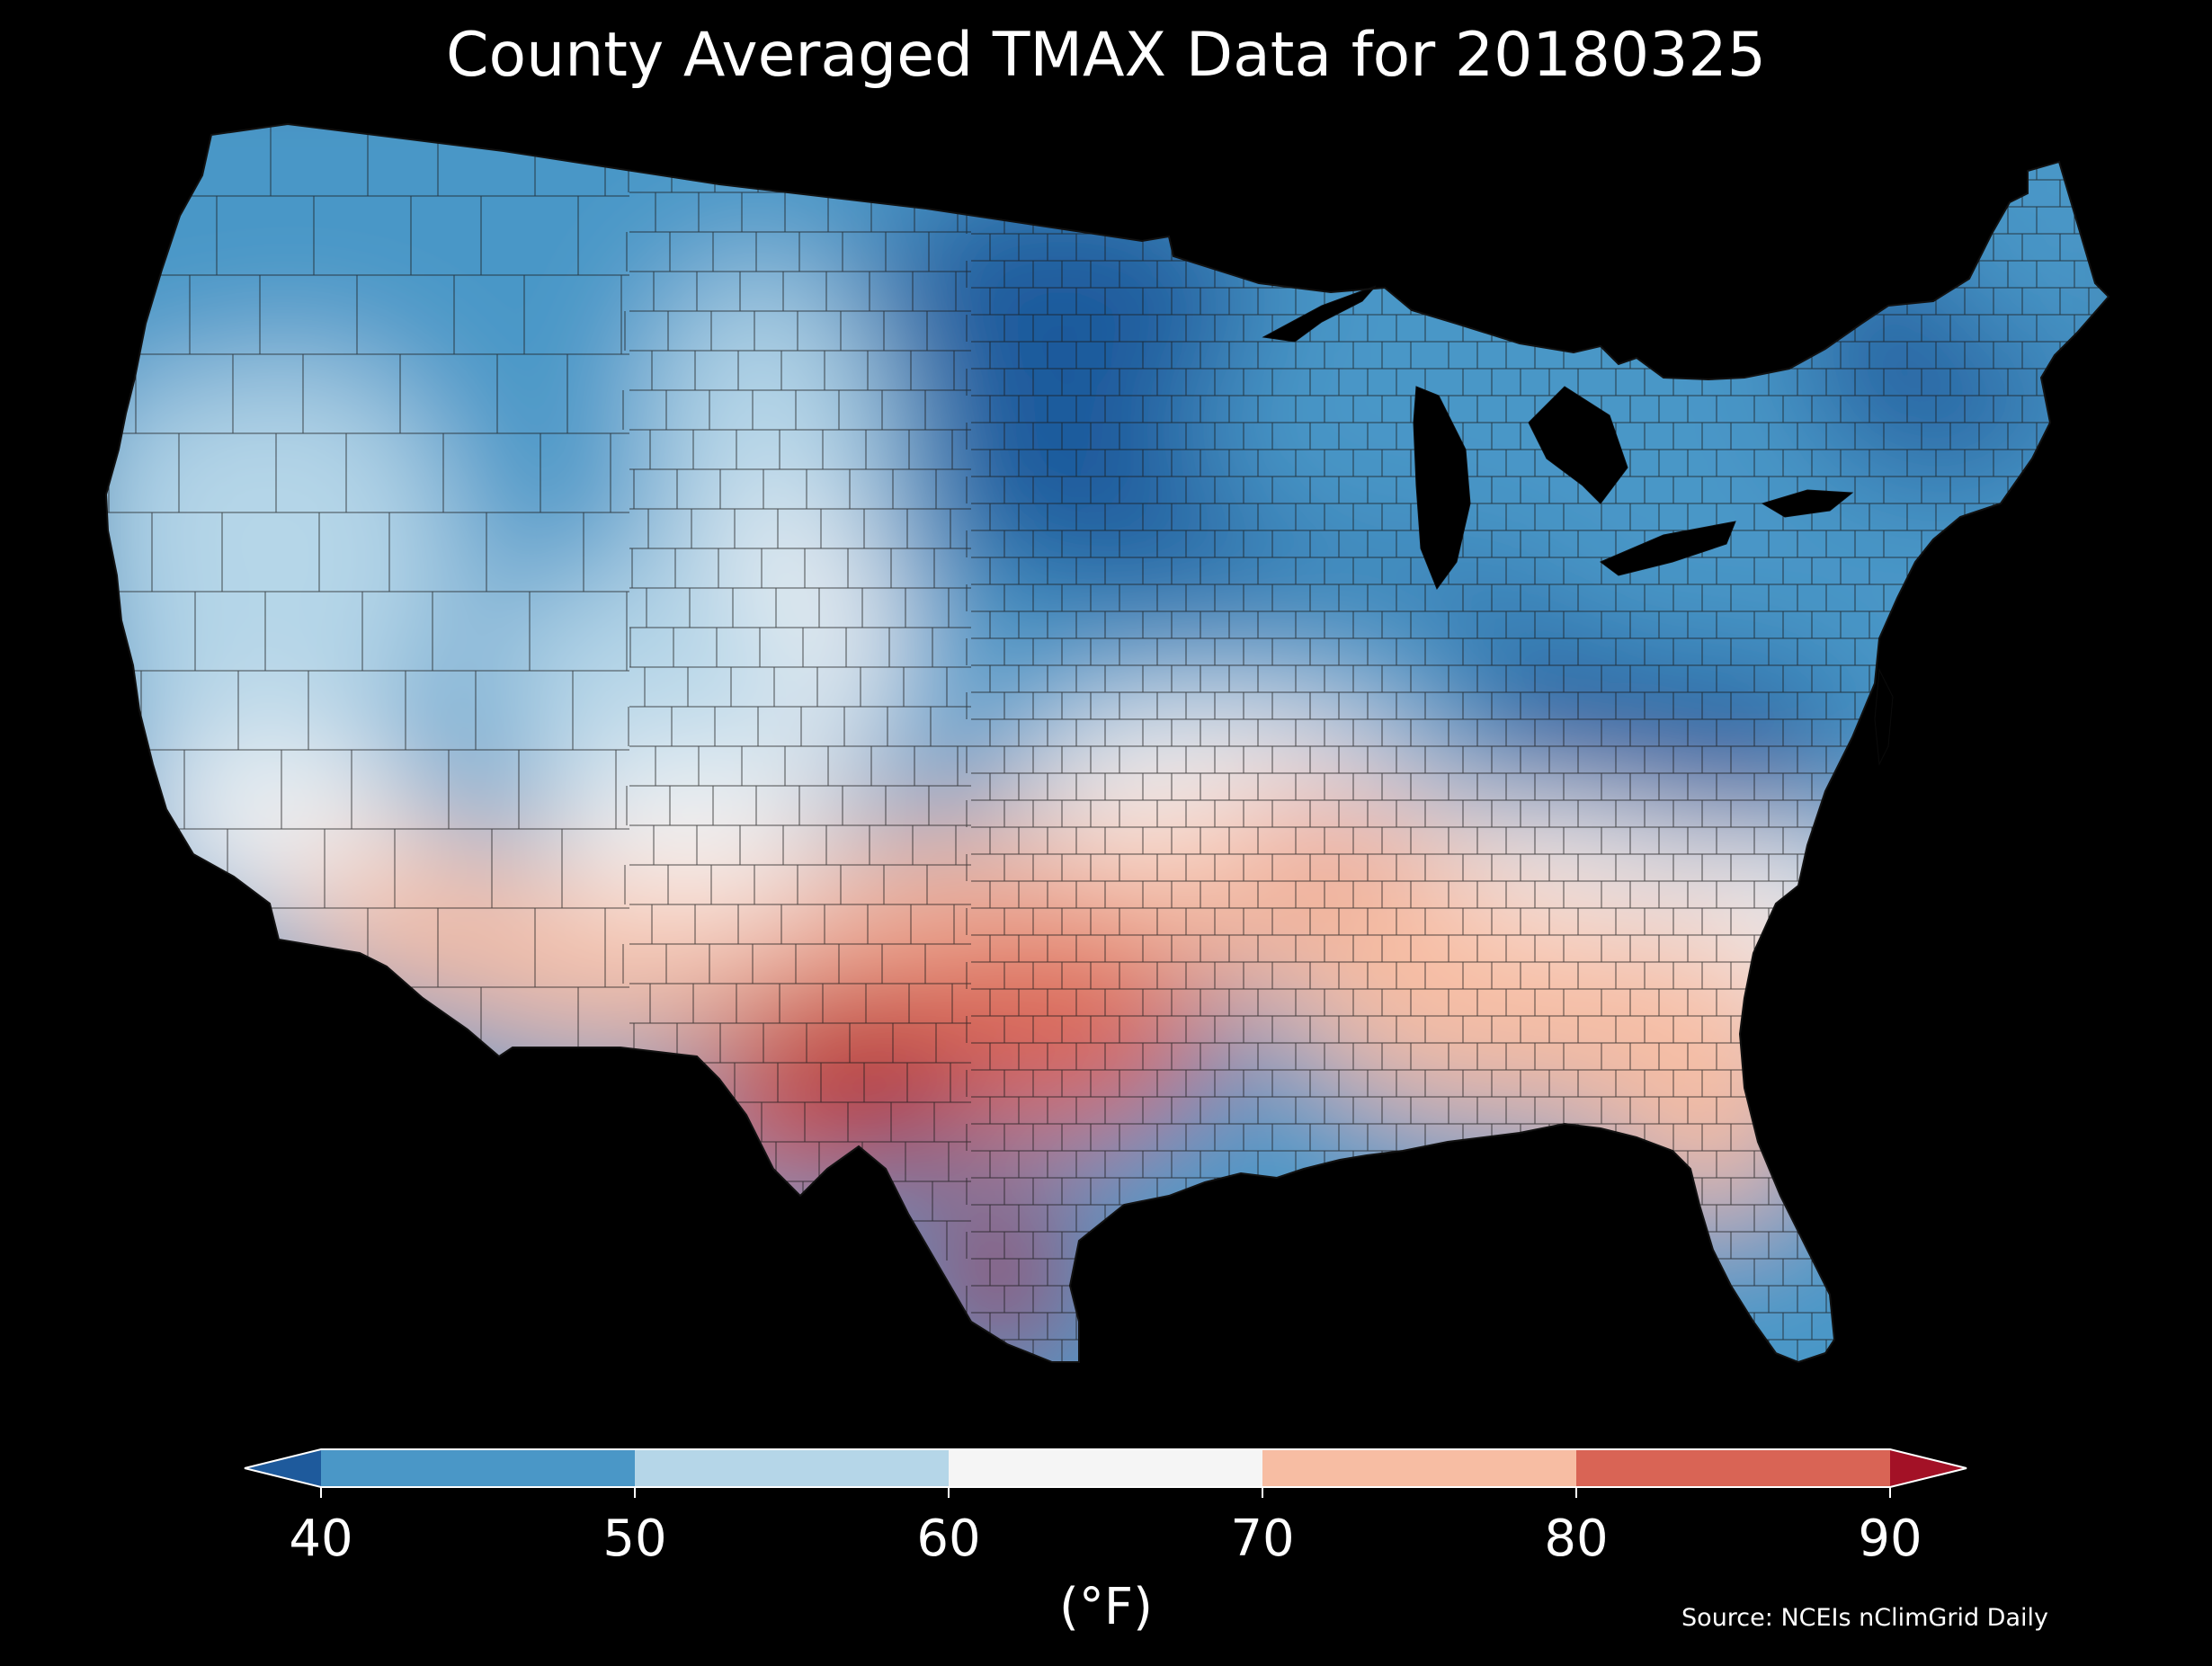  What do you see at coordinates (1928, 1468) in the screenshot?
I see `colorbar-over-arrow` at bounding box center [1928, 1468].